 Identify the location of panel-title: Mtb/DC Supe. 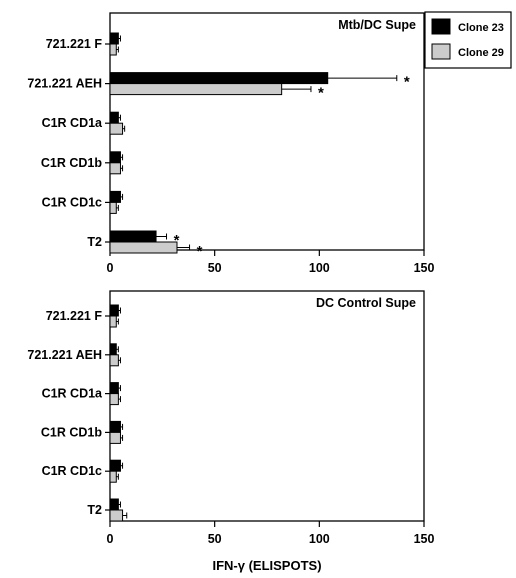
(377, 25).